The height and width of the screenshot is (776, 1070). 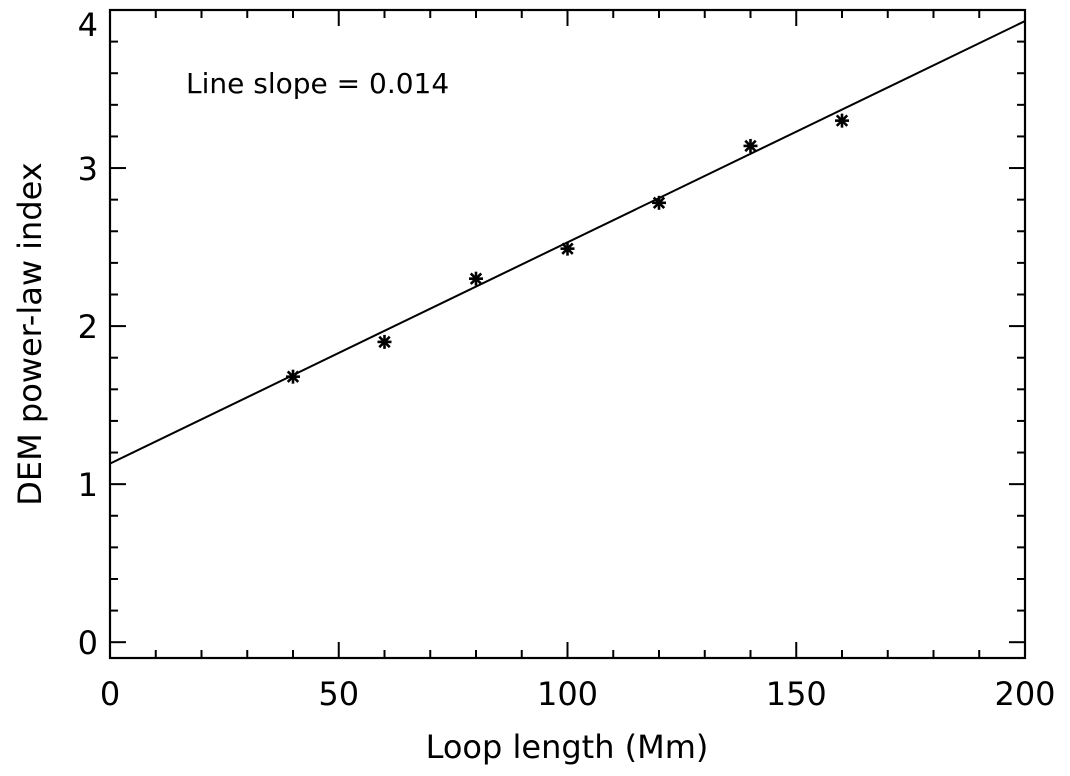 What do you see at coordinates (30, 333) in the screenshot?
I see `y-axis-title: DEM power-law index` at bounding box center [30, 333].